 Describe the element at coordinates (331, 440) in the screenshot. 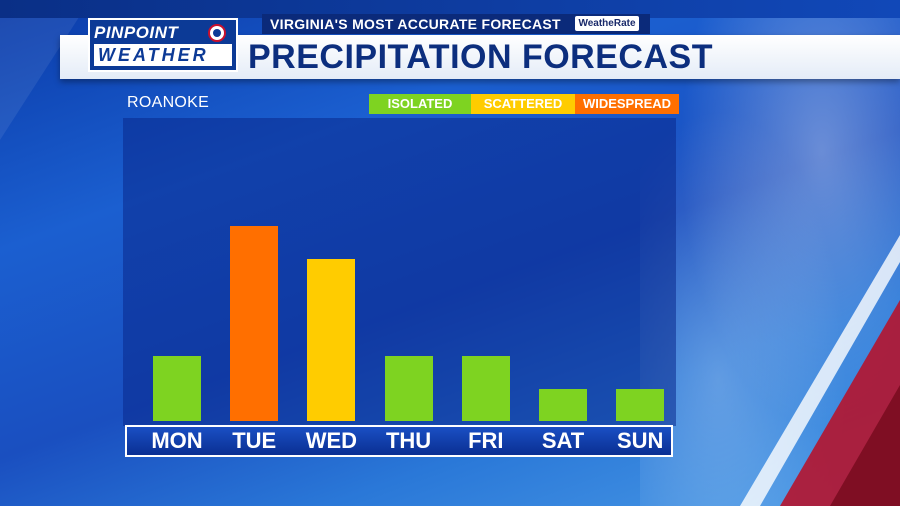

I see `tick-label-wed: WED` at that location.